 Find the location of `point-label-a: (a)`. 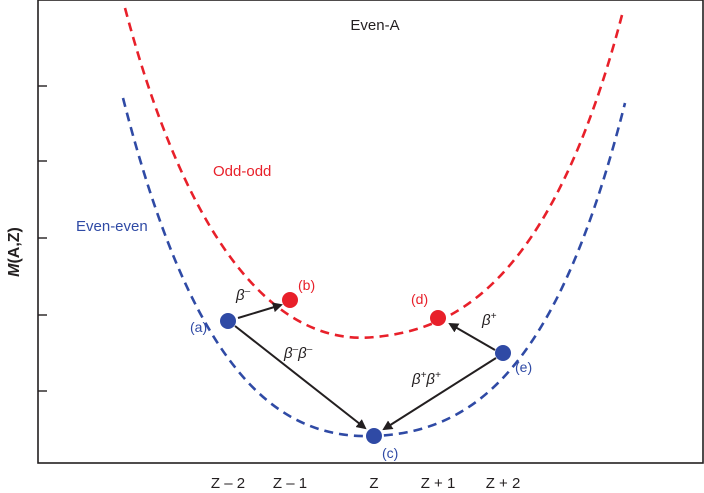

point-label-a: (a) is located at coordinates (198, 327).